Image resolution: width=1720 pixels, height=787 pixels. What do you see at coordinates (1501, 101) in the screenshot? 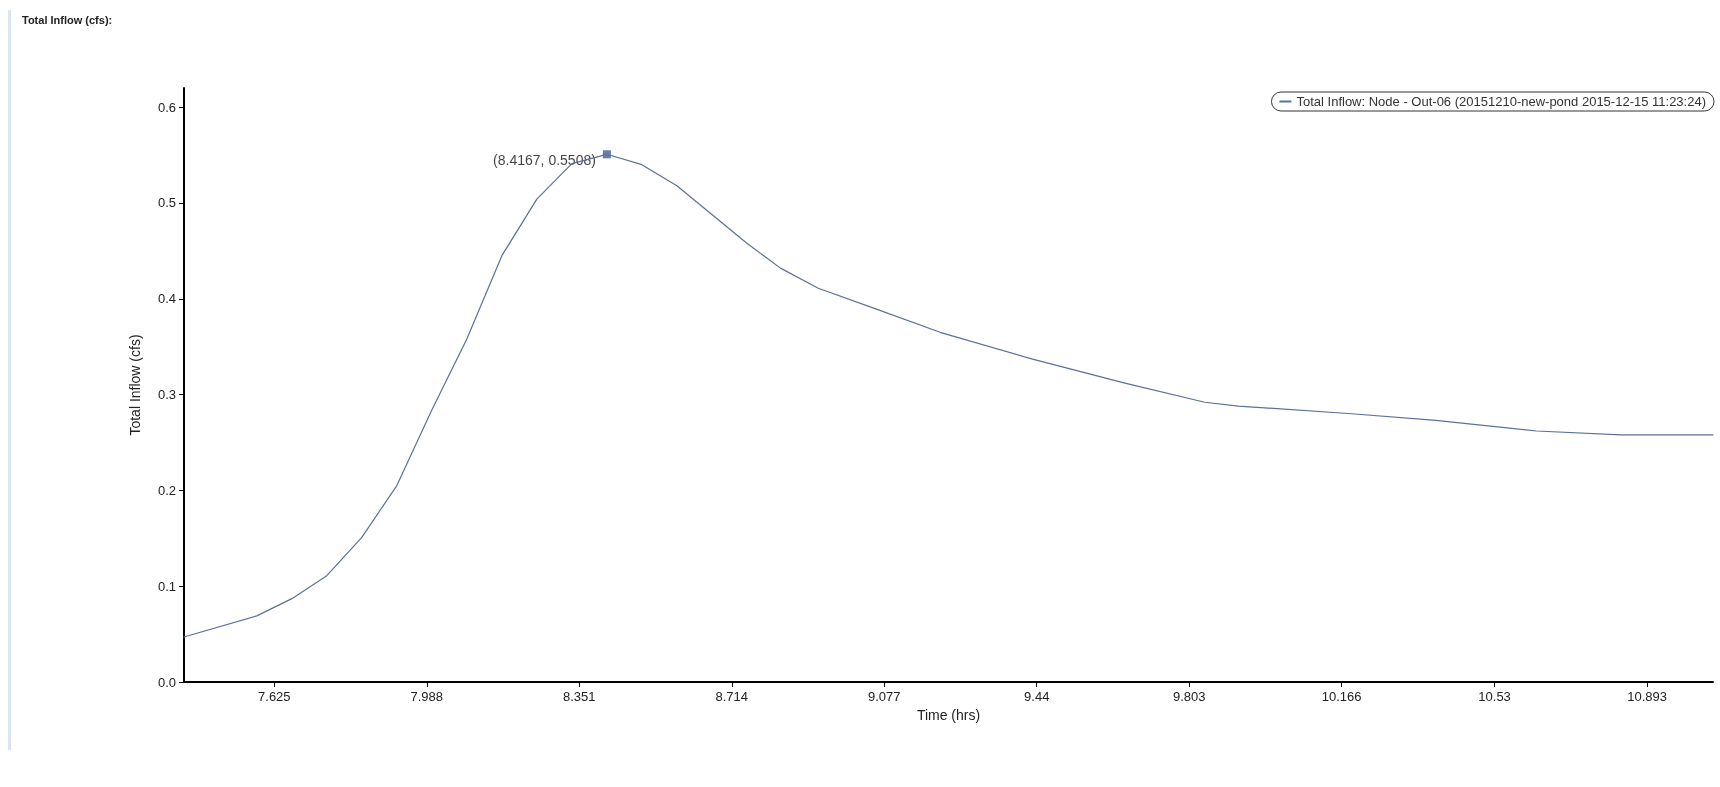
I see `legend-label: Total Inflow: Node - Out-06 (20151210-new-pond 2015-12-15 11:23:24)` at bounding box center [1501, 101].